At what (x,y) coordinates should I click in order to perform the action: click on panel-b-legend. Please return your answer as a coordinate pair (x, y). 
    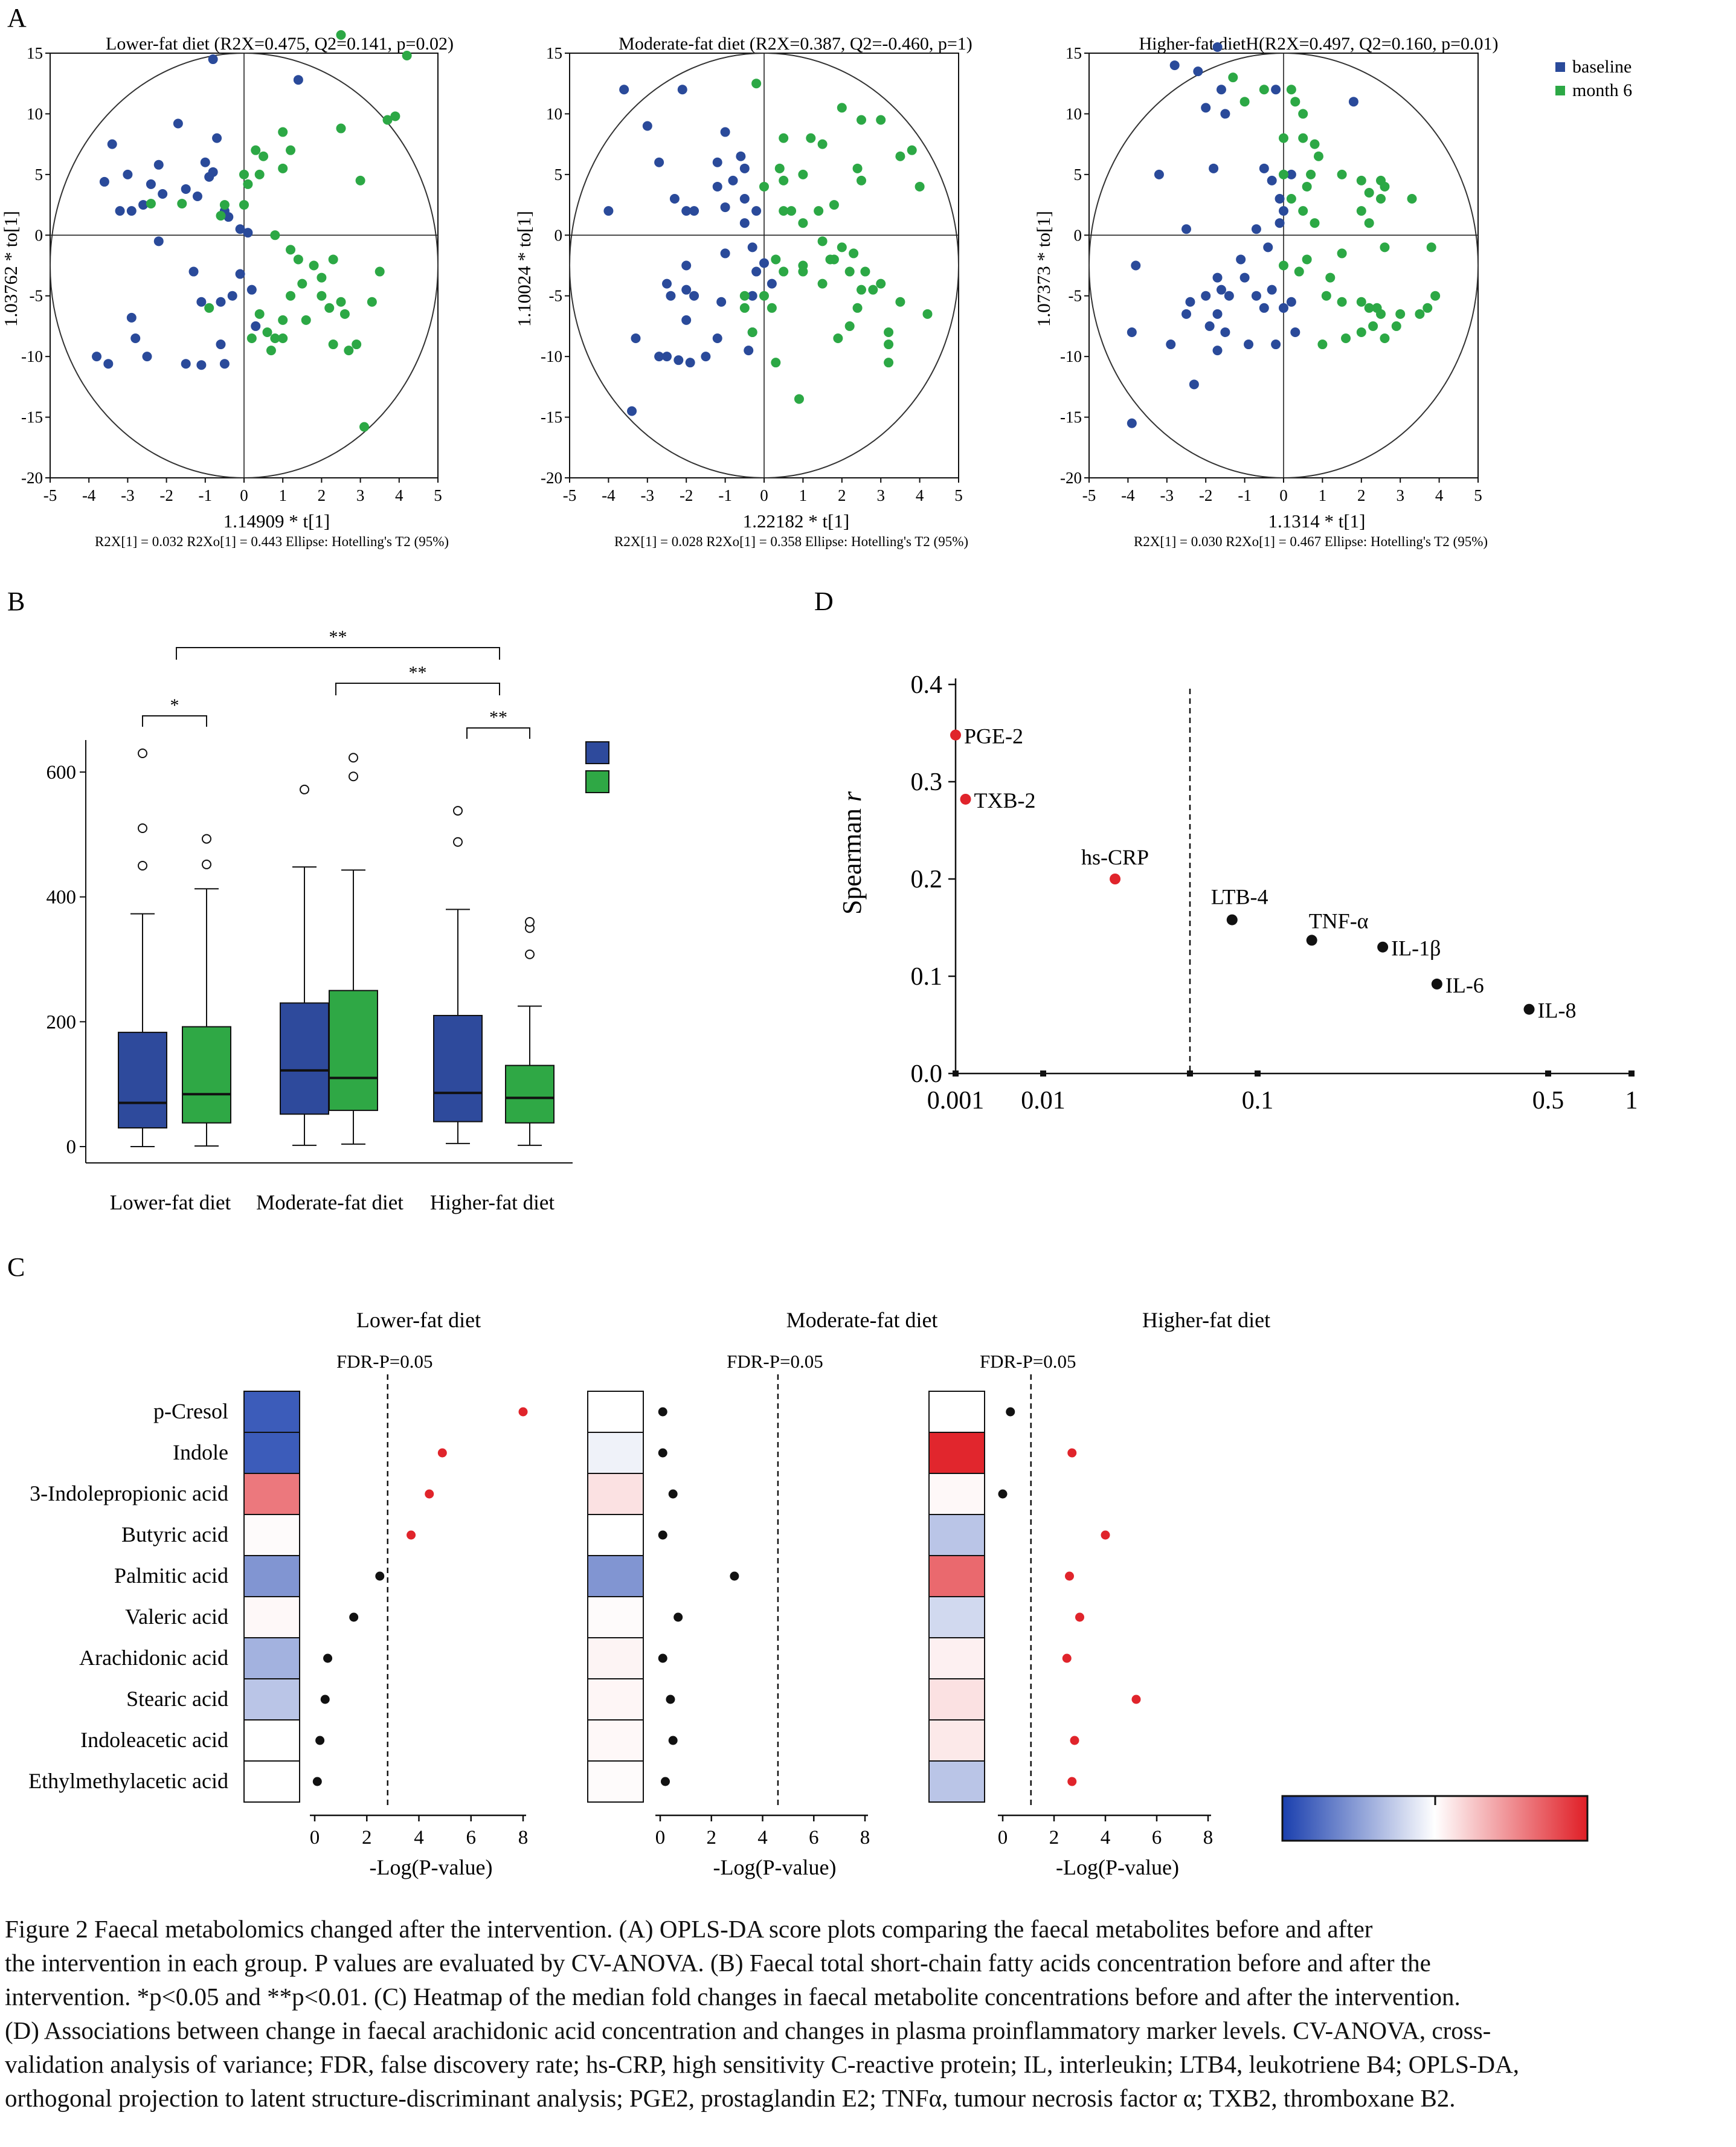
    Looking at the image, I should click on (597, 767).